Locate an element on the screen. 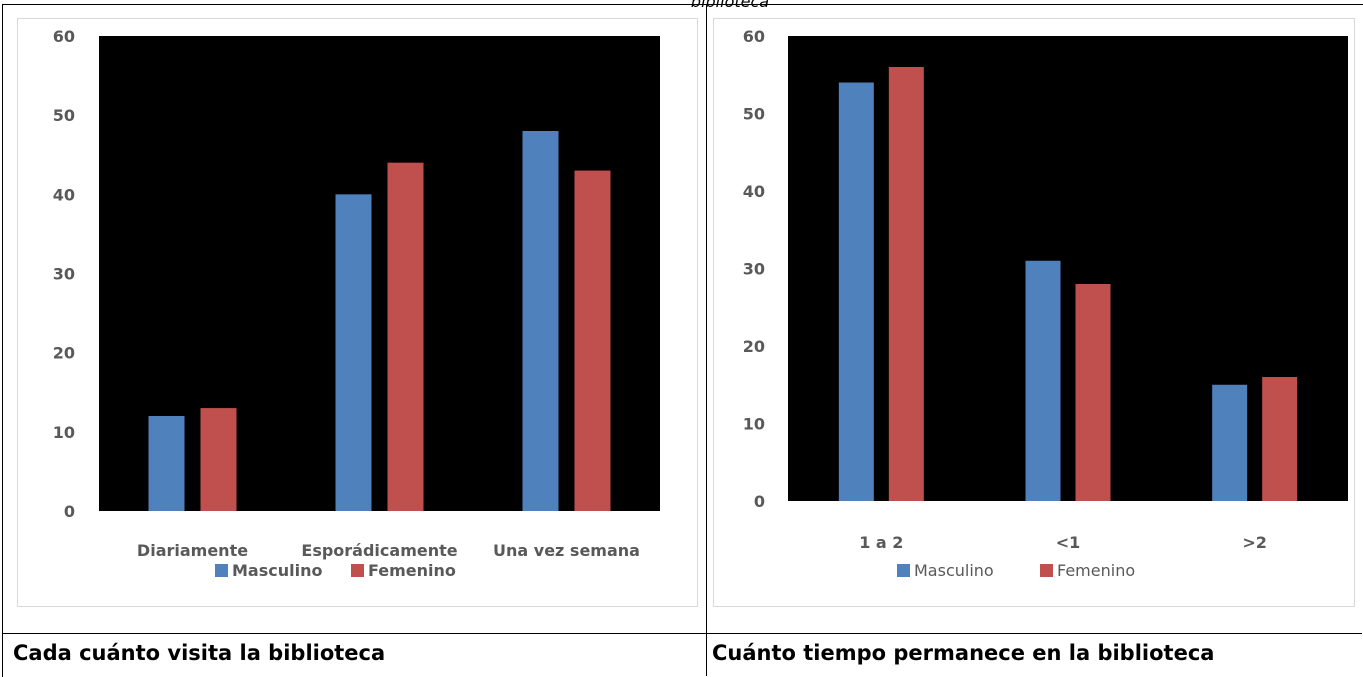  x-category-label: <1 is located at coordinates (1068, 542).